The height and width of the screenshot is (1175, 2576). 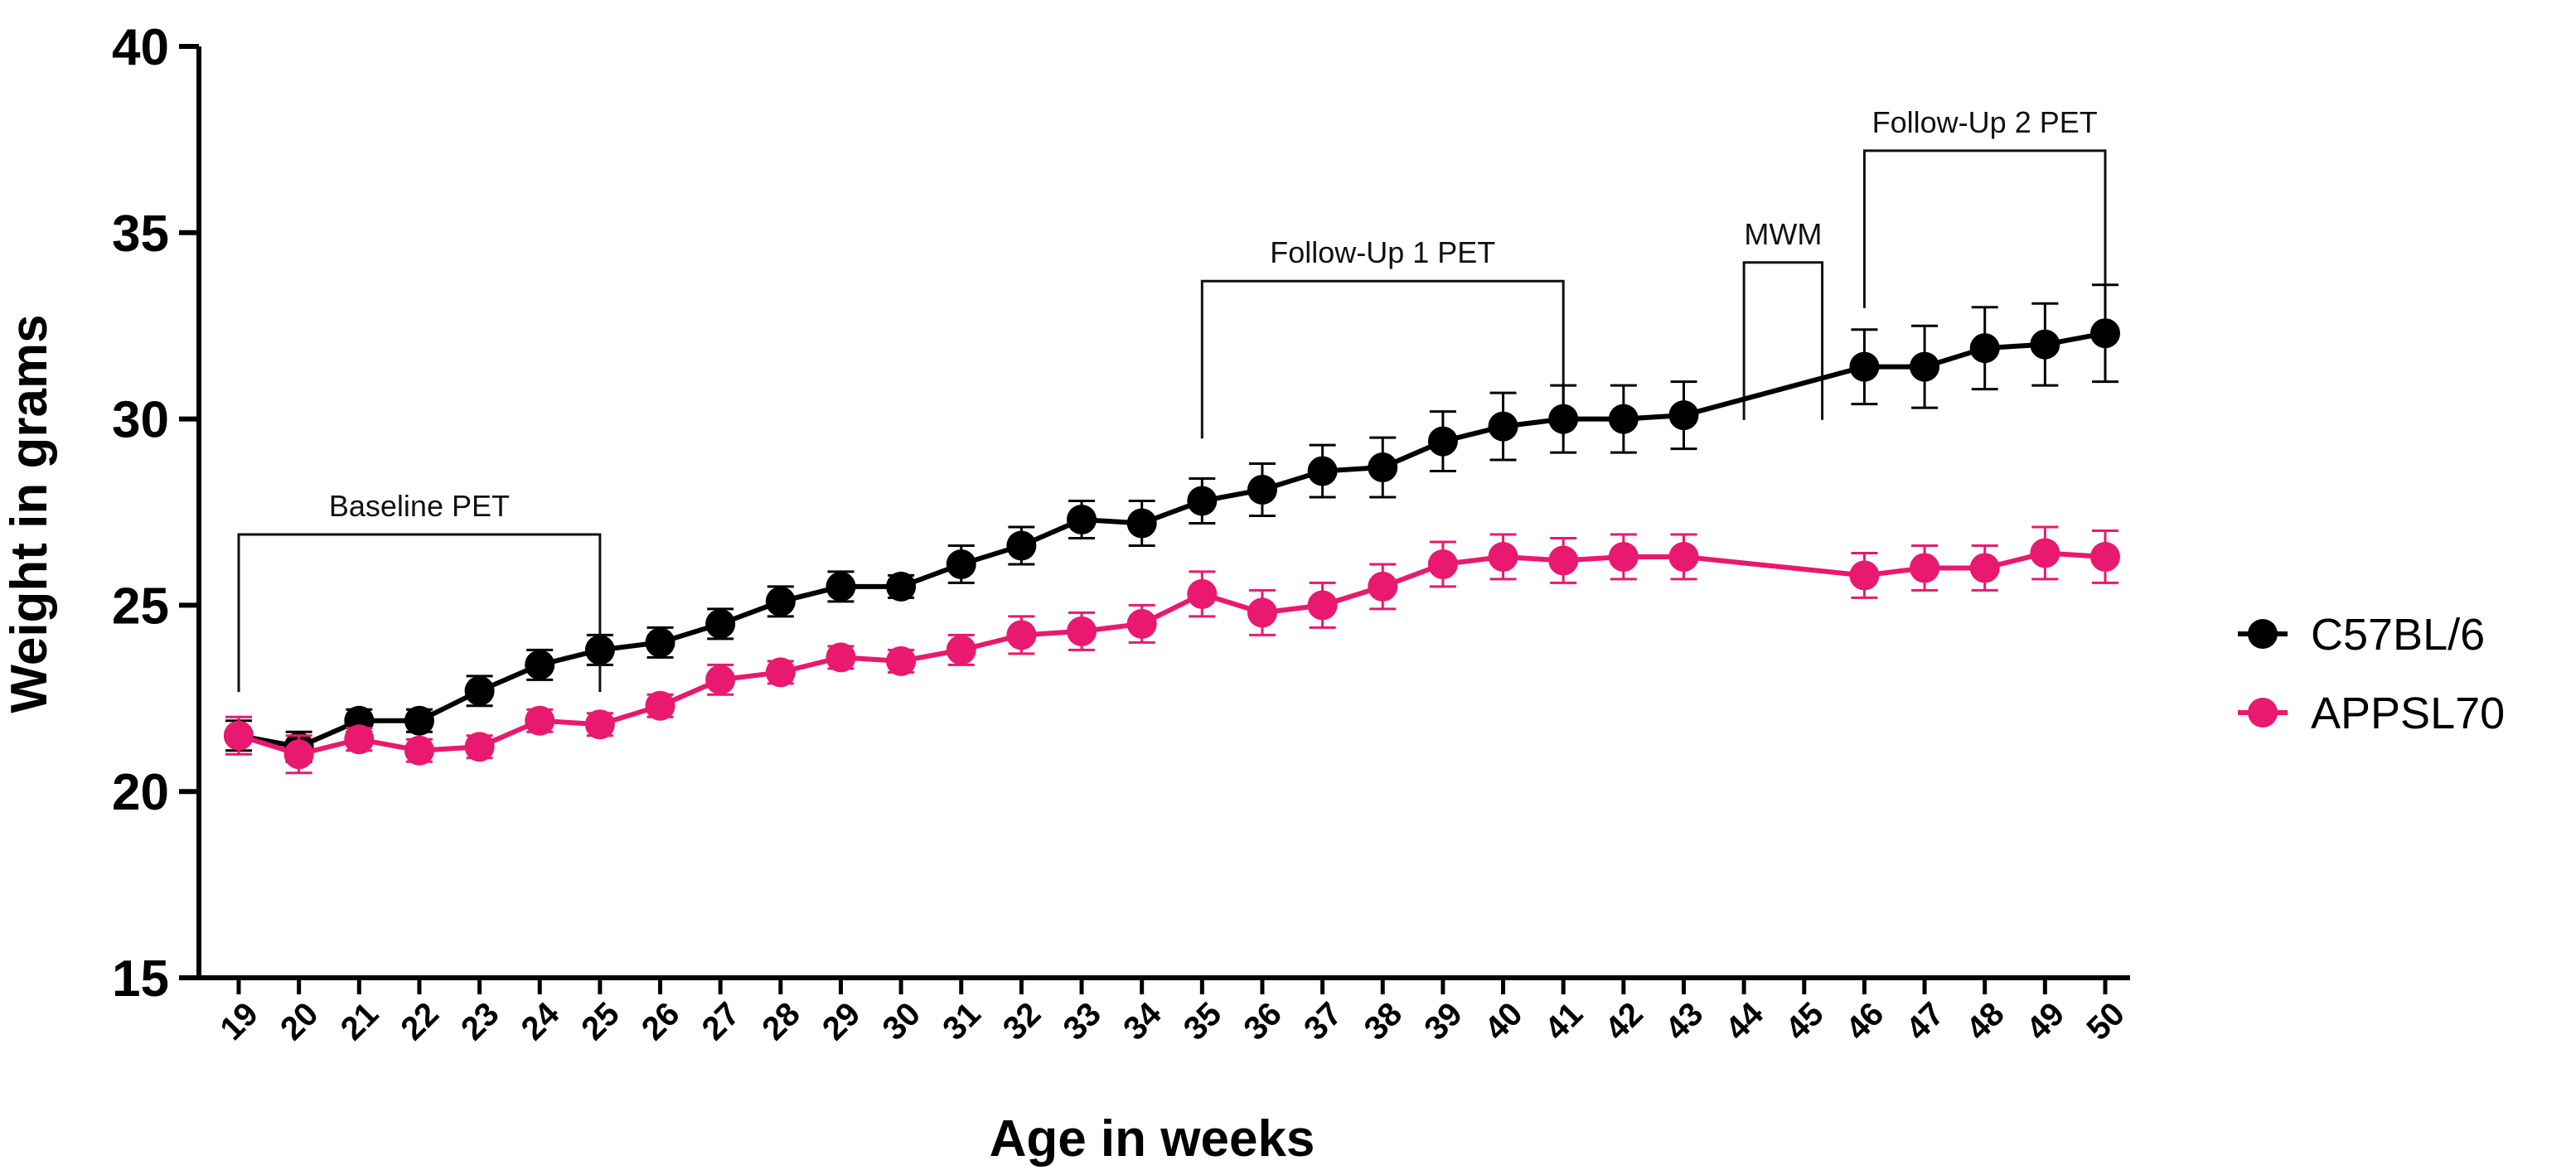 I want to click on y-tick-label: 25, so click(x=140, y=607).